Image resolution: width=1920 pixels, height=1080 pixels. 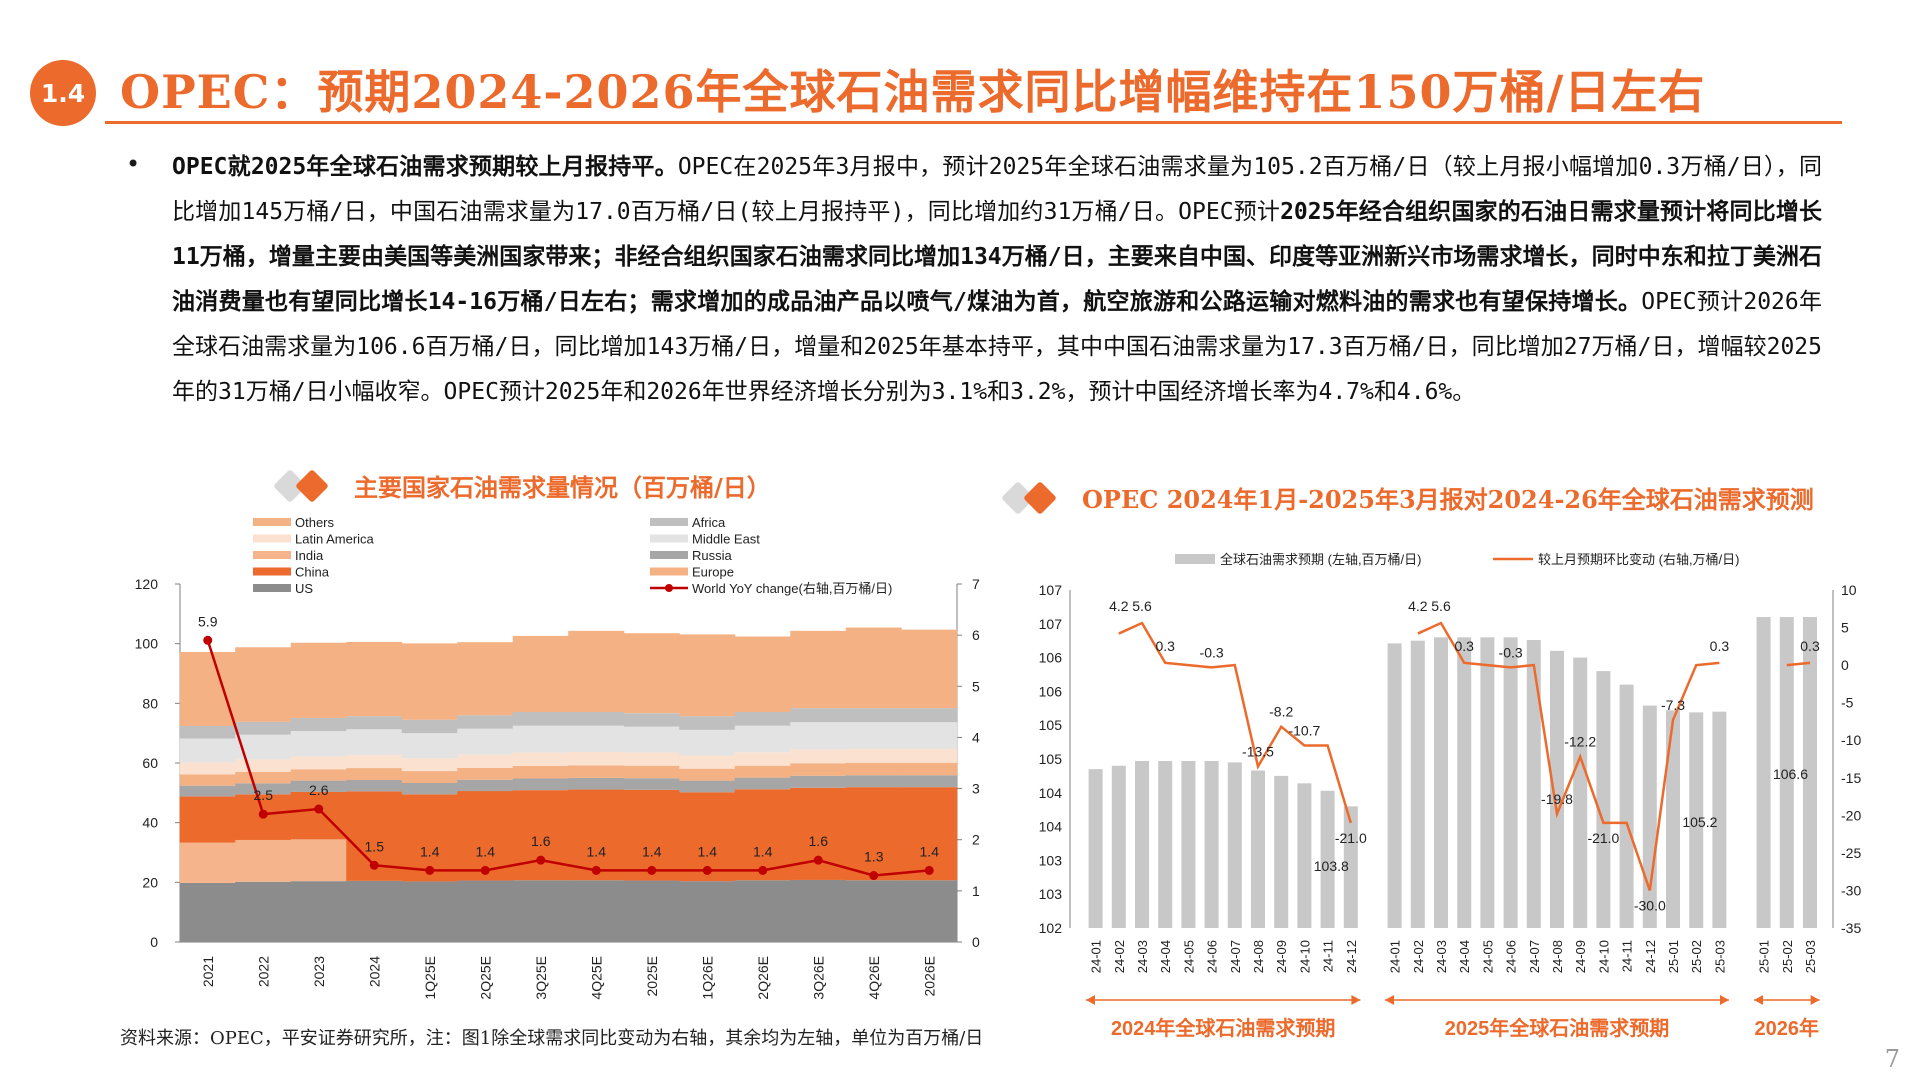 What do you see at coordinates (150, 882) in the screenshot?
I see `y-tick-label: 20` at bounding box center [150, 882].